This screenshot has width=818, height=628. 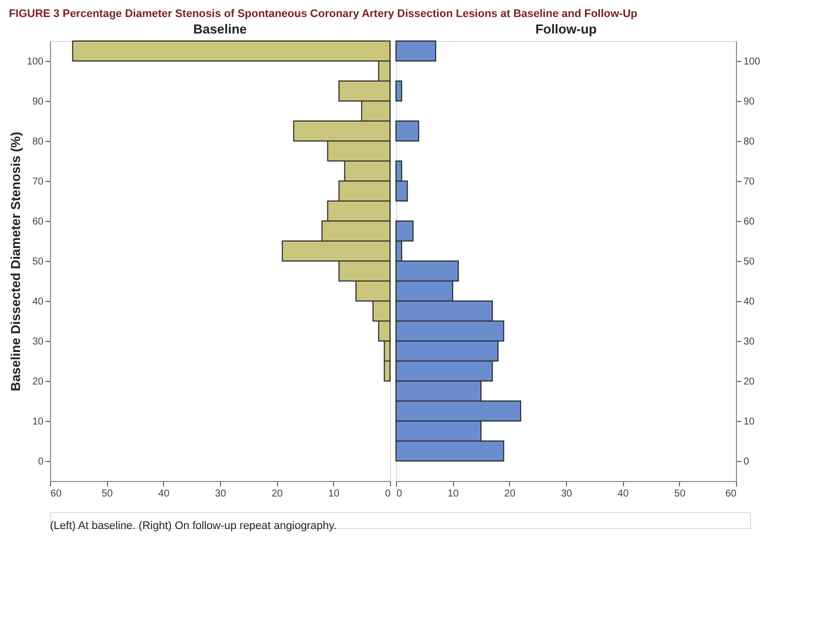 What do you see at coordinates (220, 29) in the screenshot?
I see `chart-subtitle: Baseline` at bounding box center [220, 29].